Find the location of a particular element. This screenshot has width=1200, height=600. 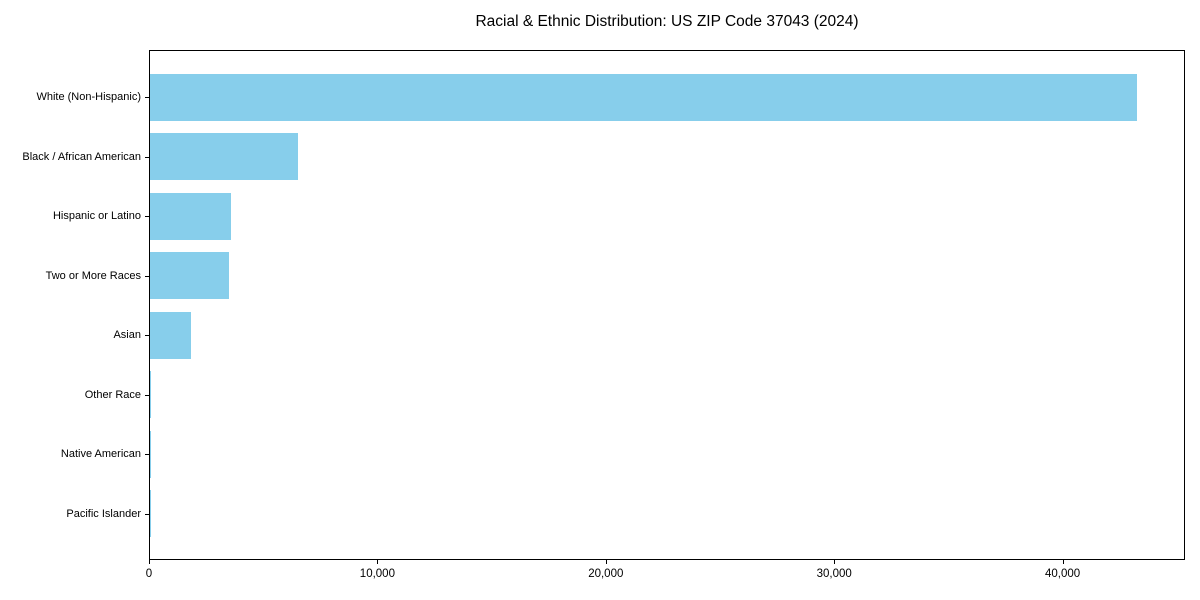

y-tick-label: Asian is located at coordinates (127, 335).